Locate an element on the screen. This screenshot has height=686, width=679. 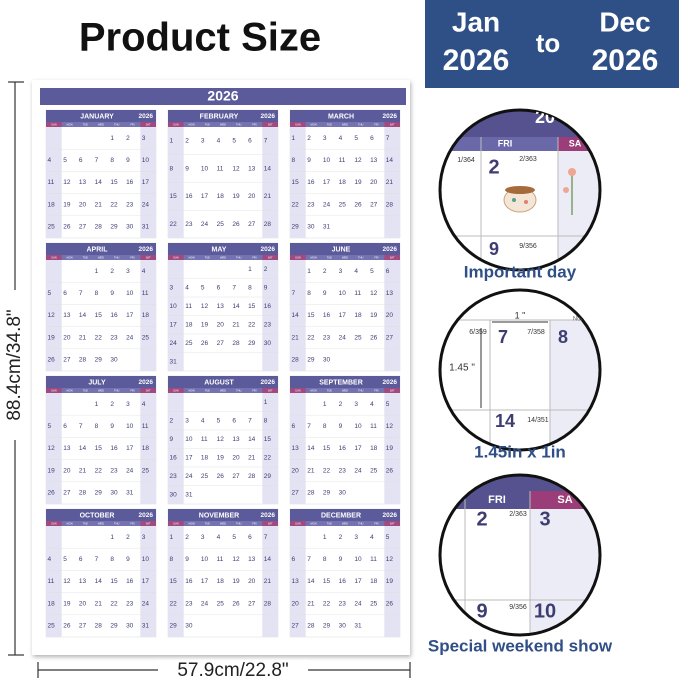
zoom-label: 10 is located at coordinates (545, 611).